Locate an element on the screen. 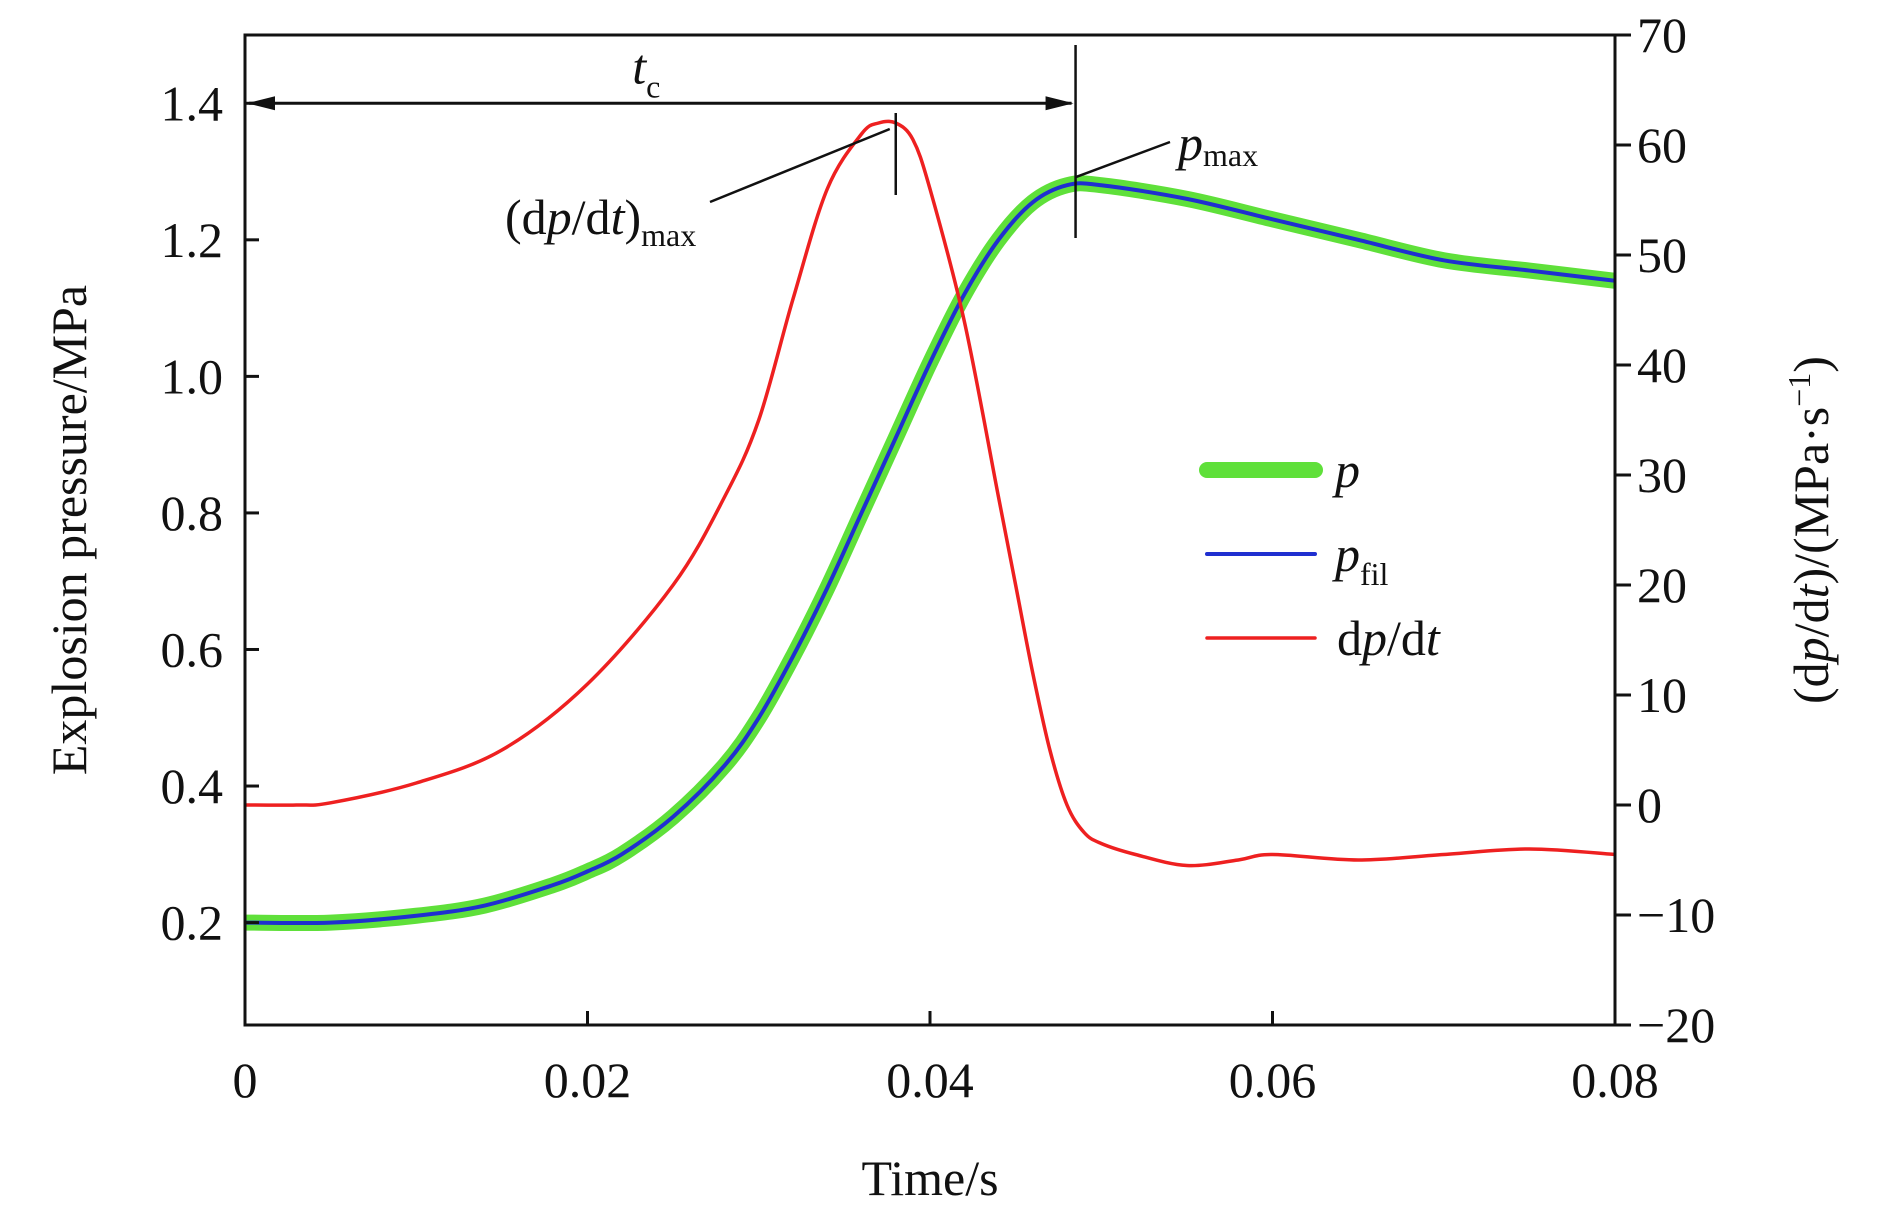 This screenshot has height=1218, width=1890. x-axis-ticks: 0 0.02 0.04 0.06 0.08 is located at coordinates (946, 1059).